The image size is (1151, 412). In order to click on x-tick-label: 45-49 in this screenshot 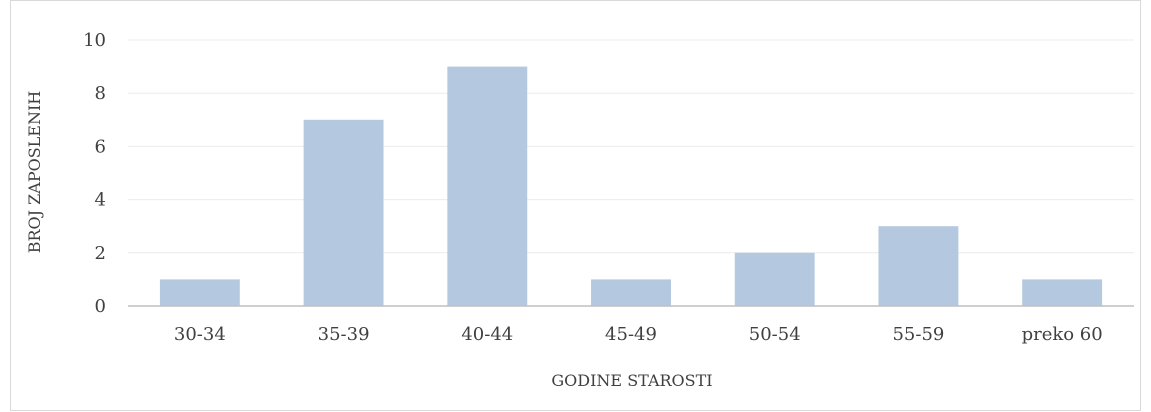, I will do `click(631, 334)`.